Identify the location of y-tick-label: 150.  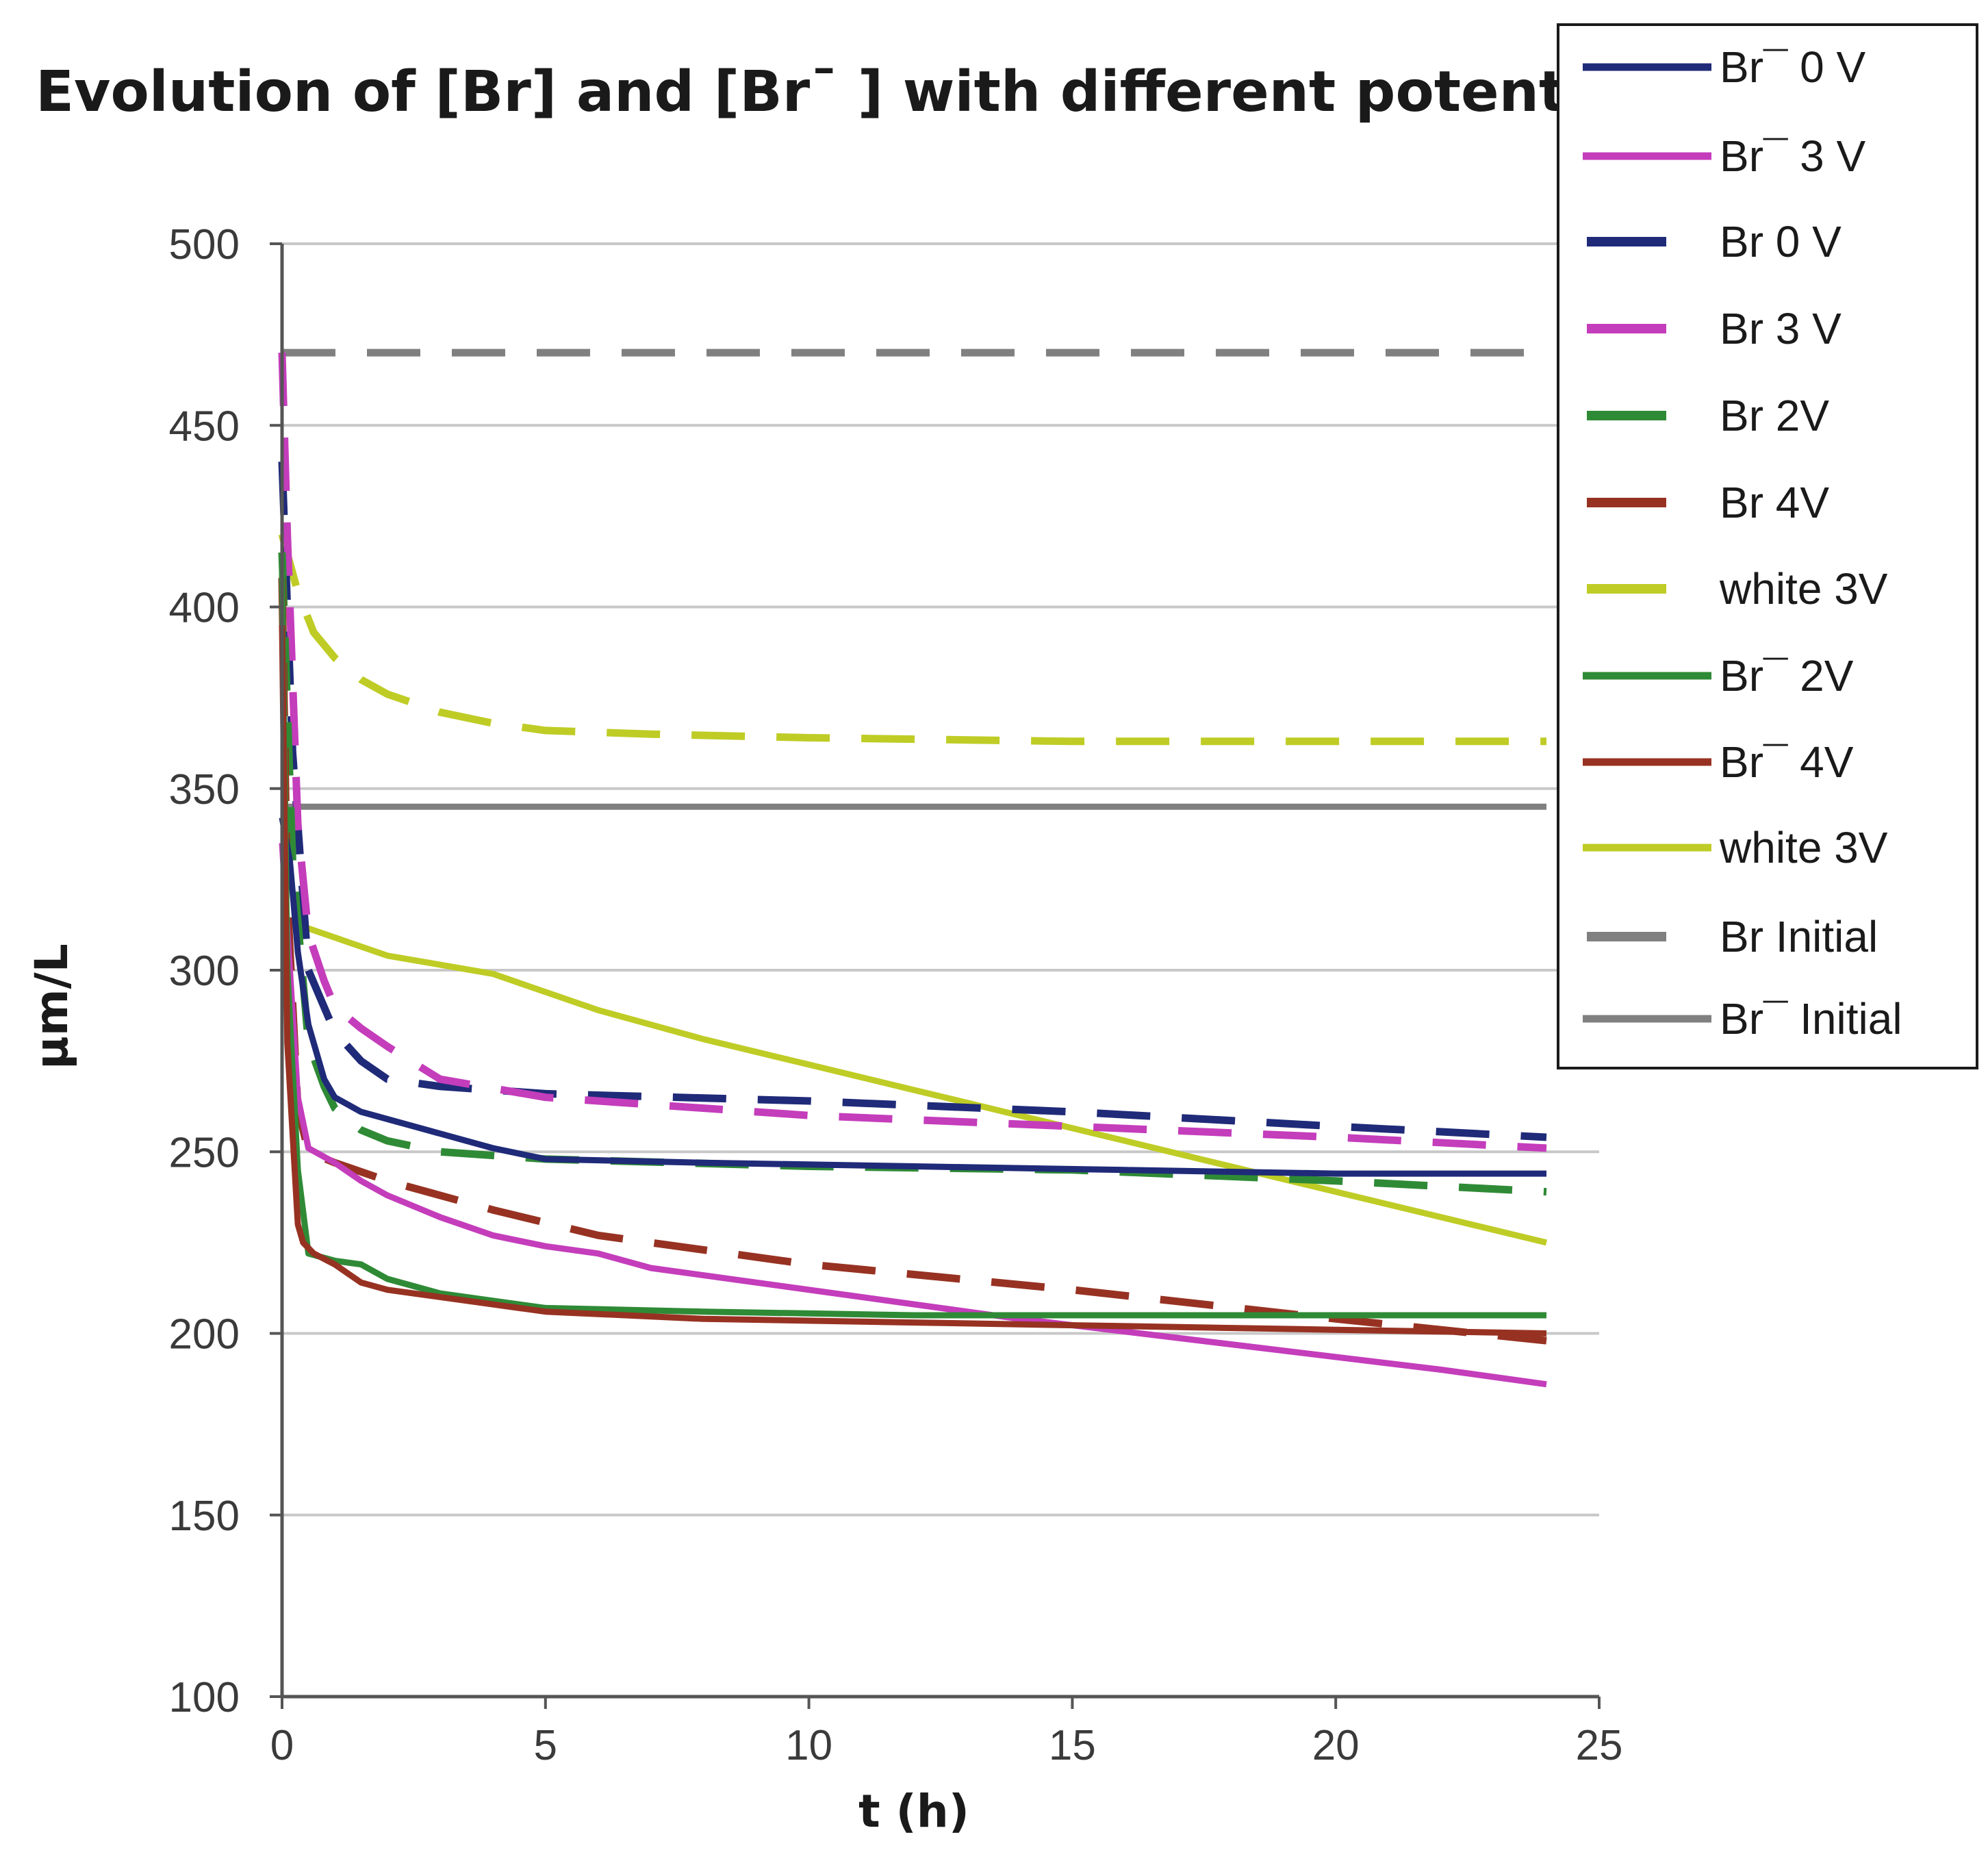
(204, 1516).